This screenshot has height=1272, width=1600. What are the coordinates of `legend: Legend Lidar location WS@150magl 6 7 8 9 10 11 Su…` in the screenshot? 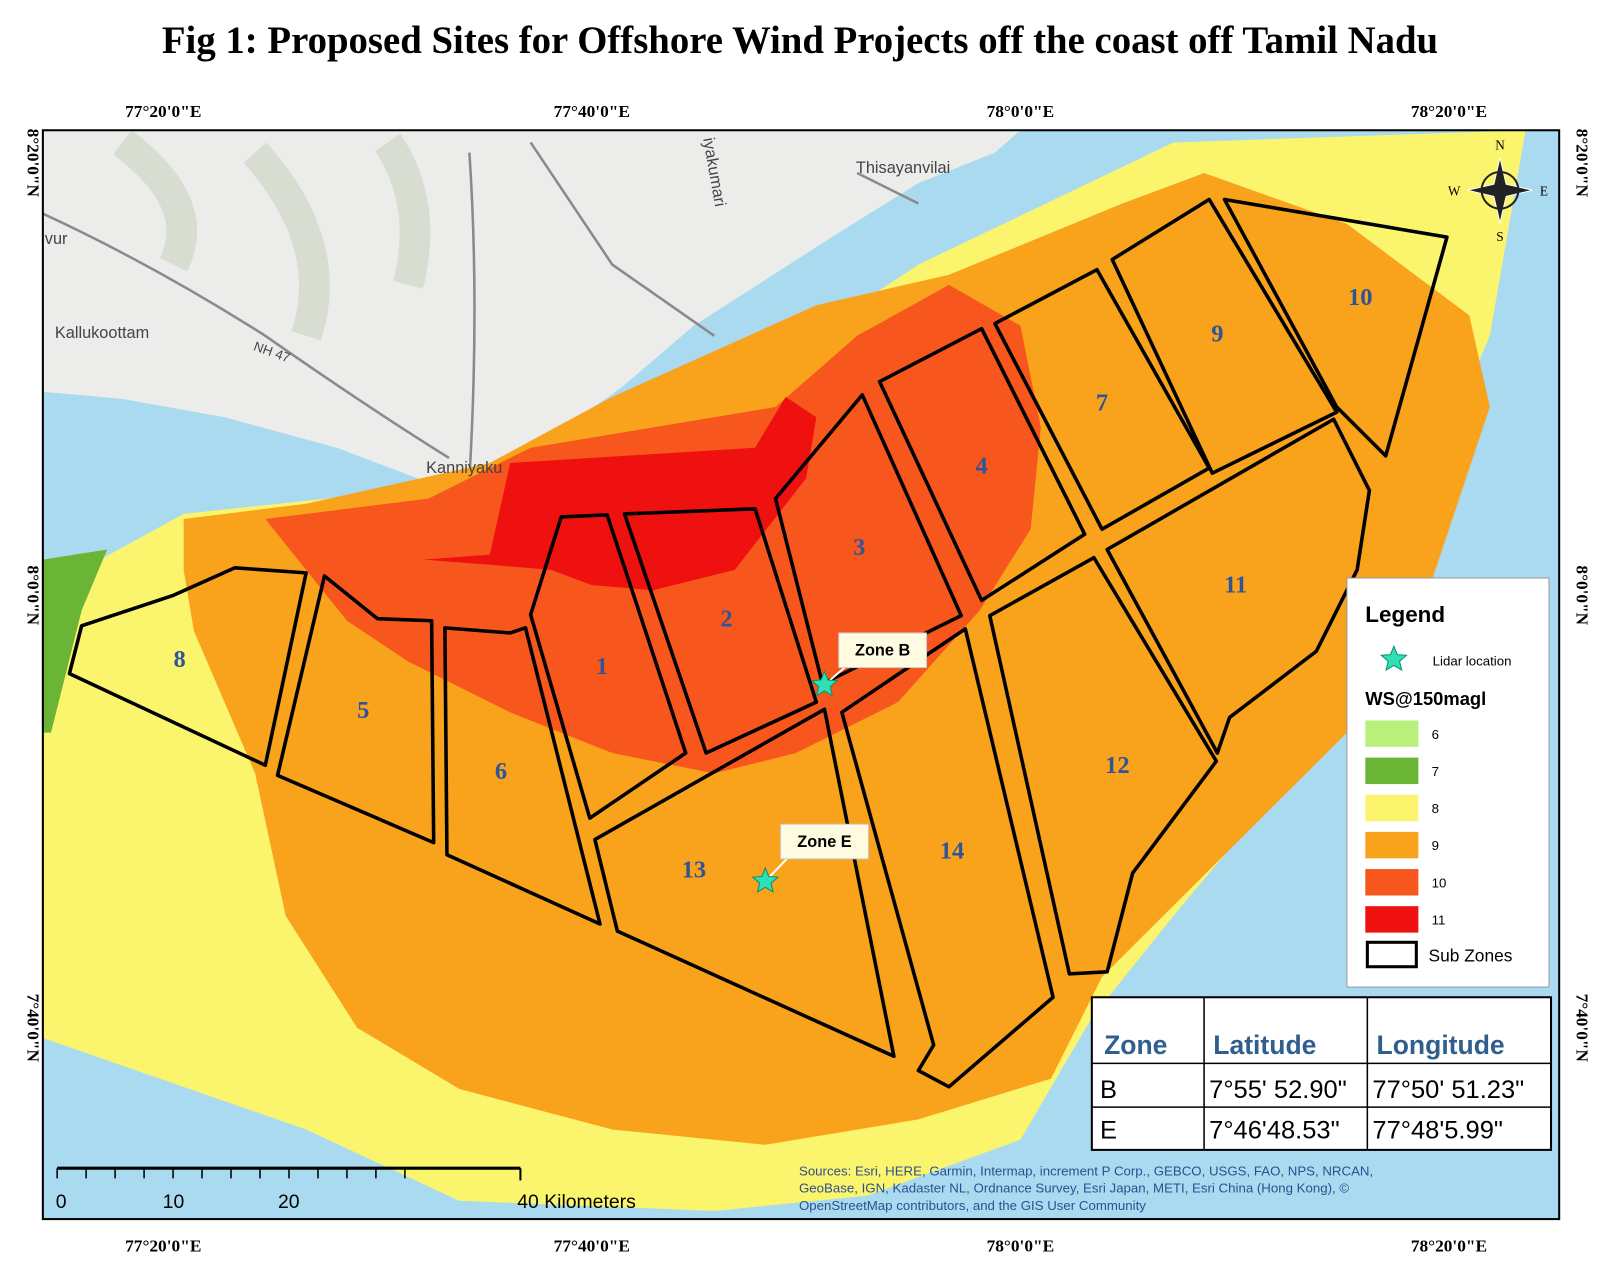 It's located at (1448, 782).